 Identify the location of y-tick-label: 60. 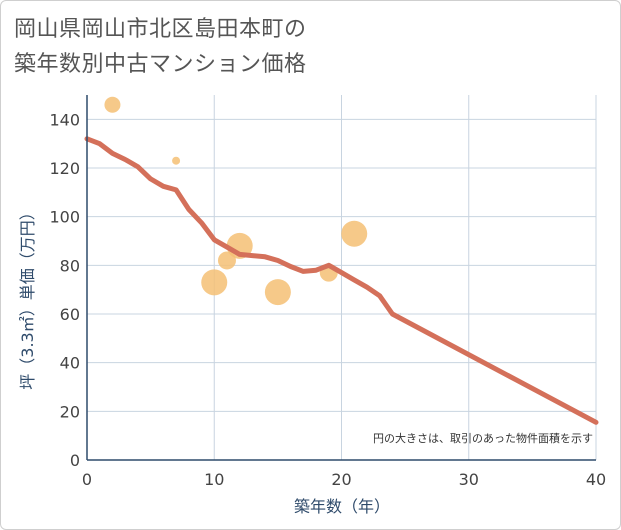
(70, 314).